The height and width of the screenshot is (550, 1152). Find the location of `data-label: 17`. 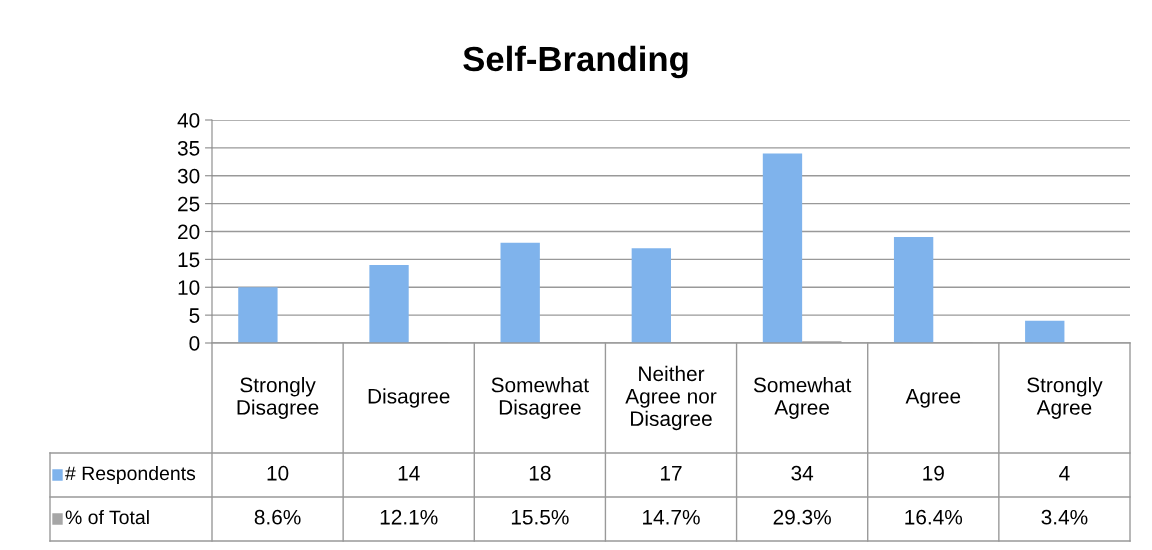

data-label: 17 is located at coordinates (671, 473).